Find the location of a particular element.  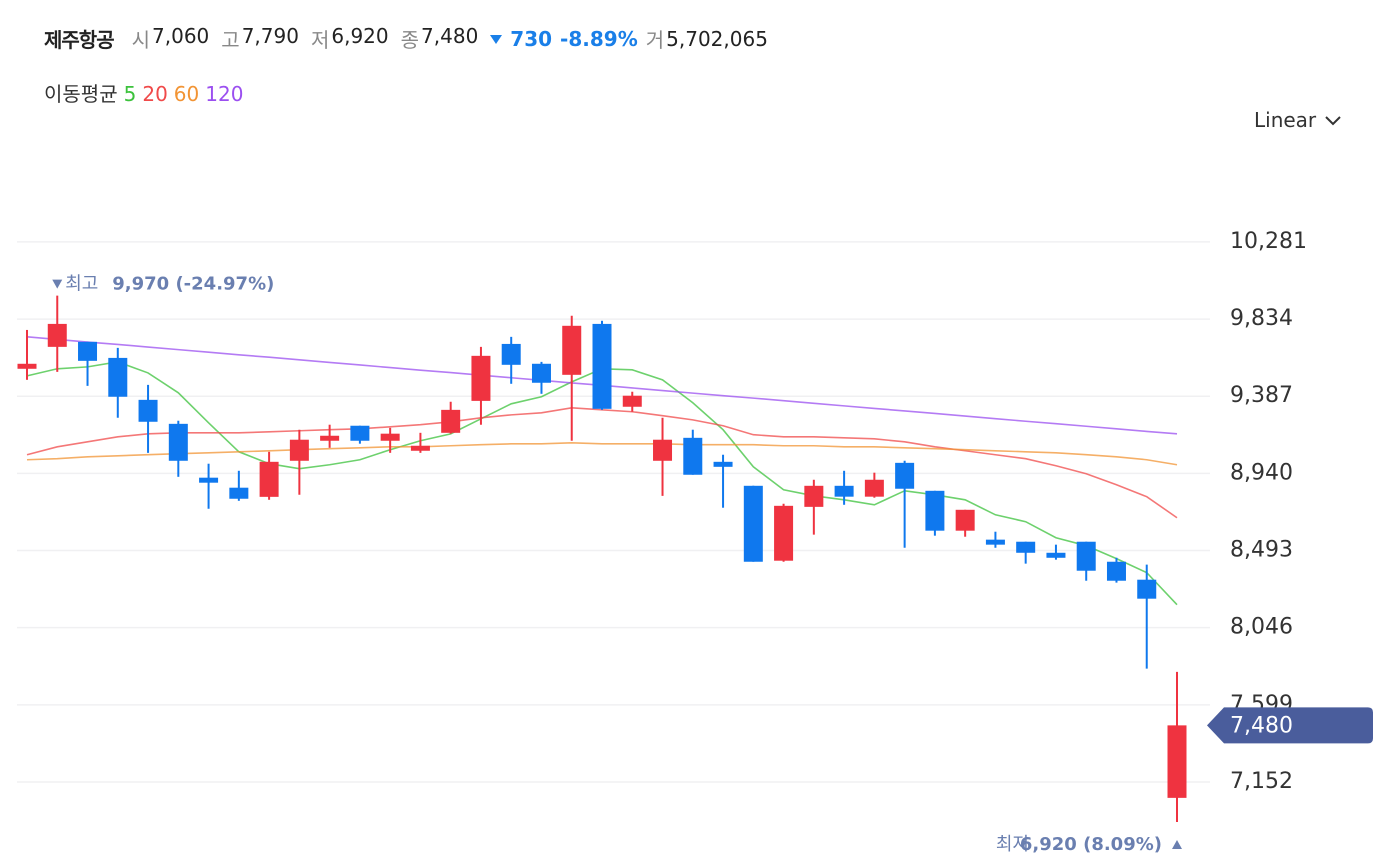

chevron is located at coordinates (1333, 120).